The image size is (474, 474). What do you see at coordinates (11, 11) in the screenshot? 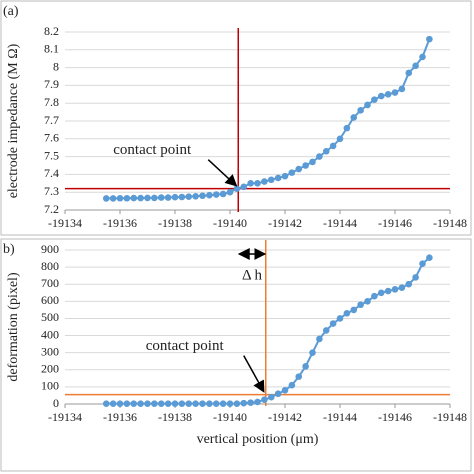
I see `panel-label: (a)` at bounding box center [11, 11].